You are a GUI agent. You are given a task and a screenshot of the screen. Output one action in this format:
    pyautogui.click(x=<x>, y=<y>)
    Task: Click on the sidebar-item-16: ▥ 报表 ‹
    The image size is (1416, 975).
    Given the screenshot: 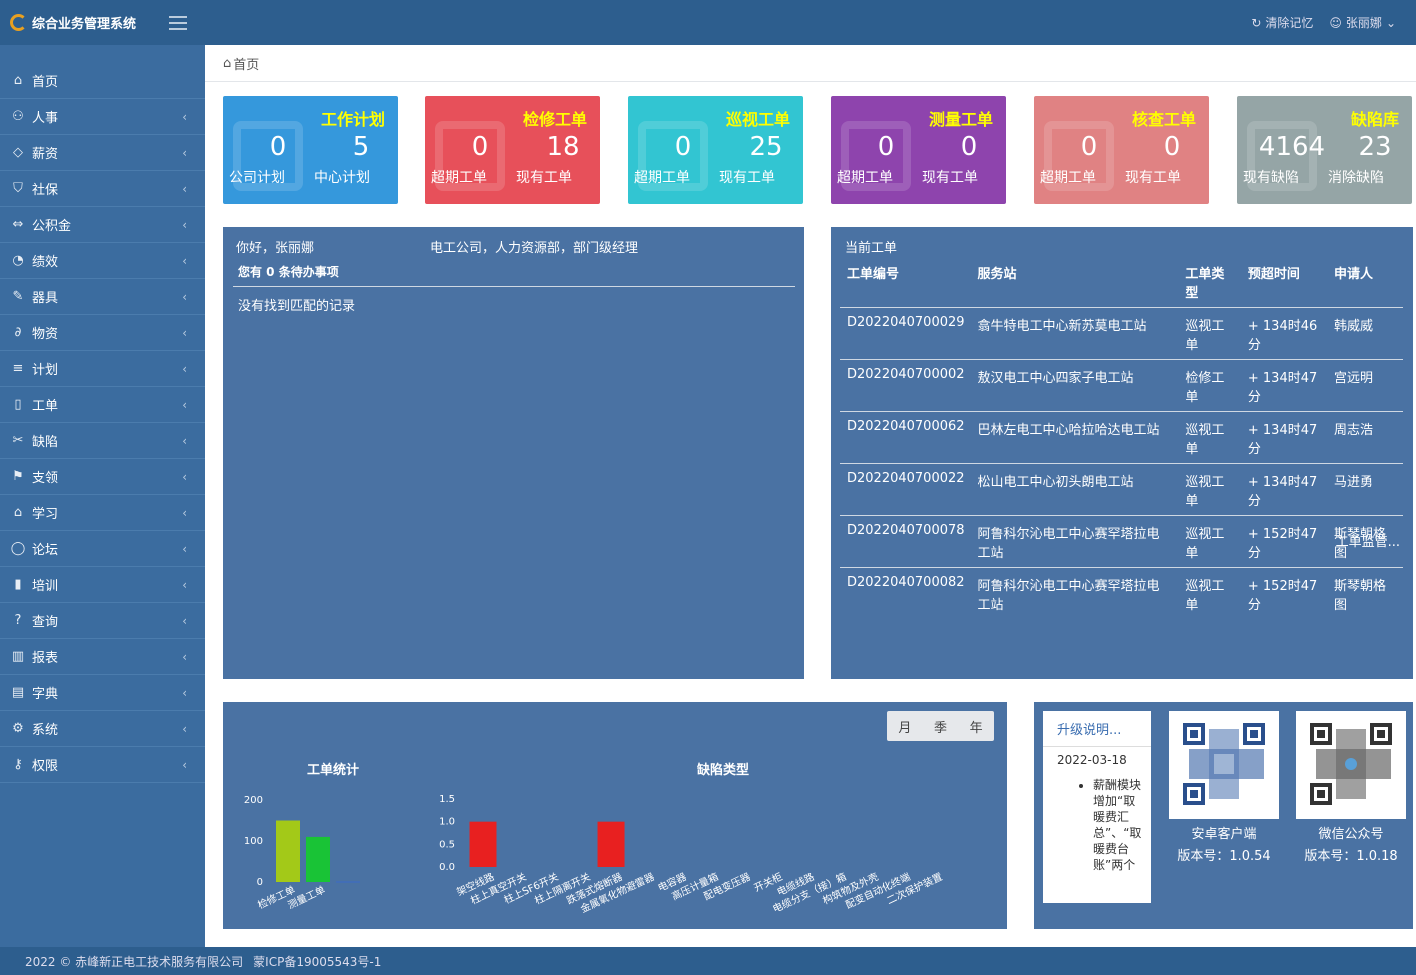 What is the action you would take?
    pyautogui.click(x=102, y=657)
    